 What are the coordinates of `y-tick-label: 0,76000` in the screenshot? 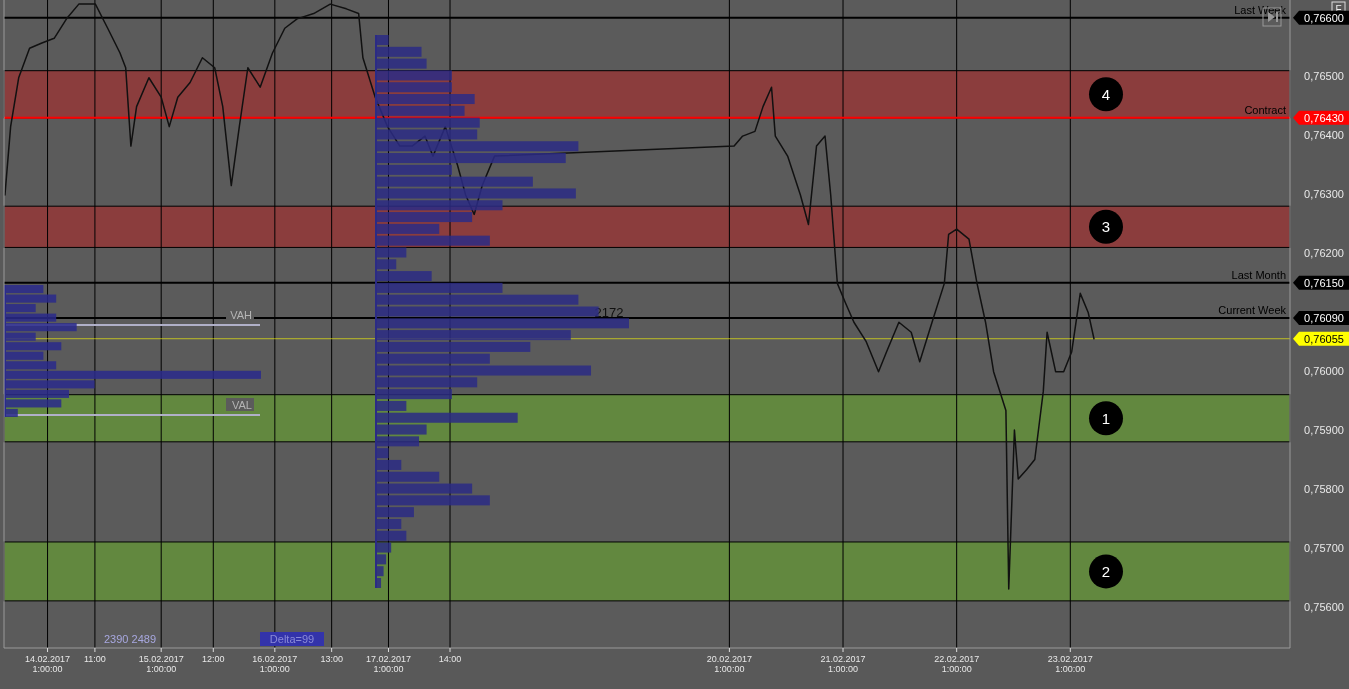 It's located at (1324, 370).